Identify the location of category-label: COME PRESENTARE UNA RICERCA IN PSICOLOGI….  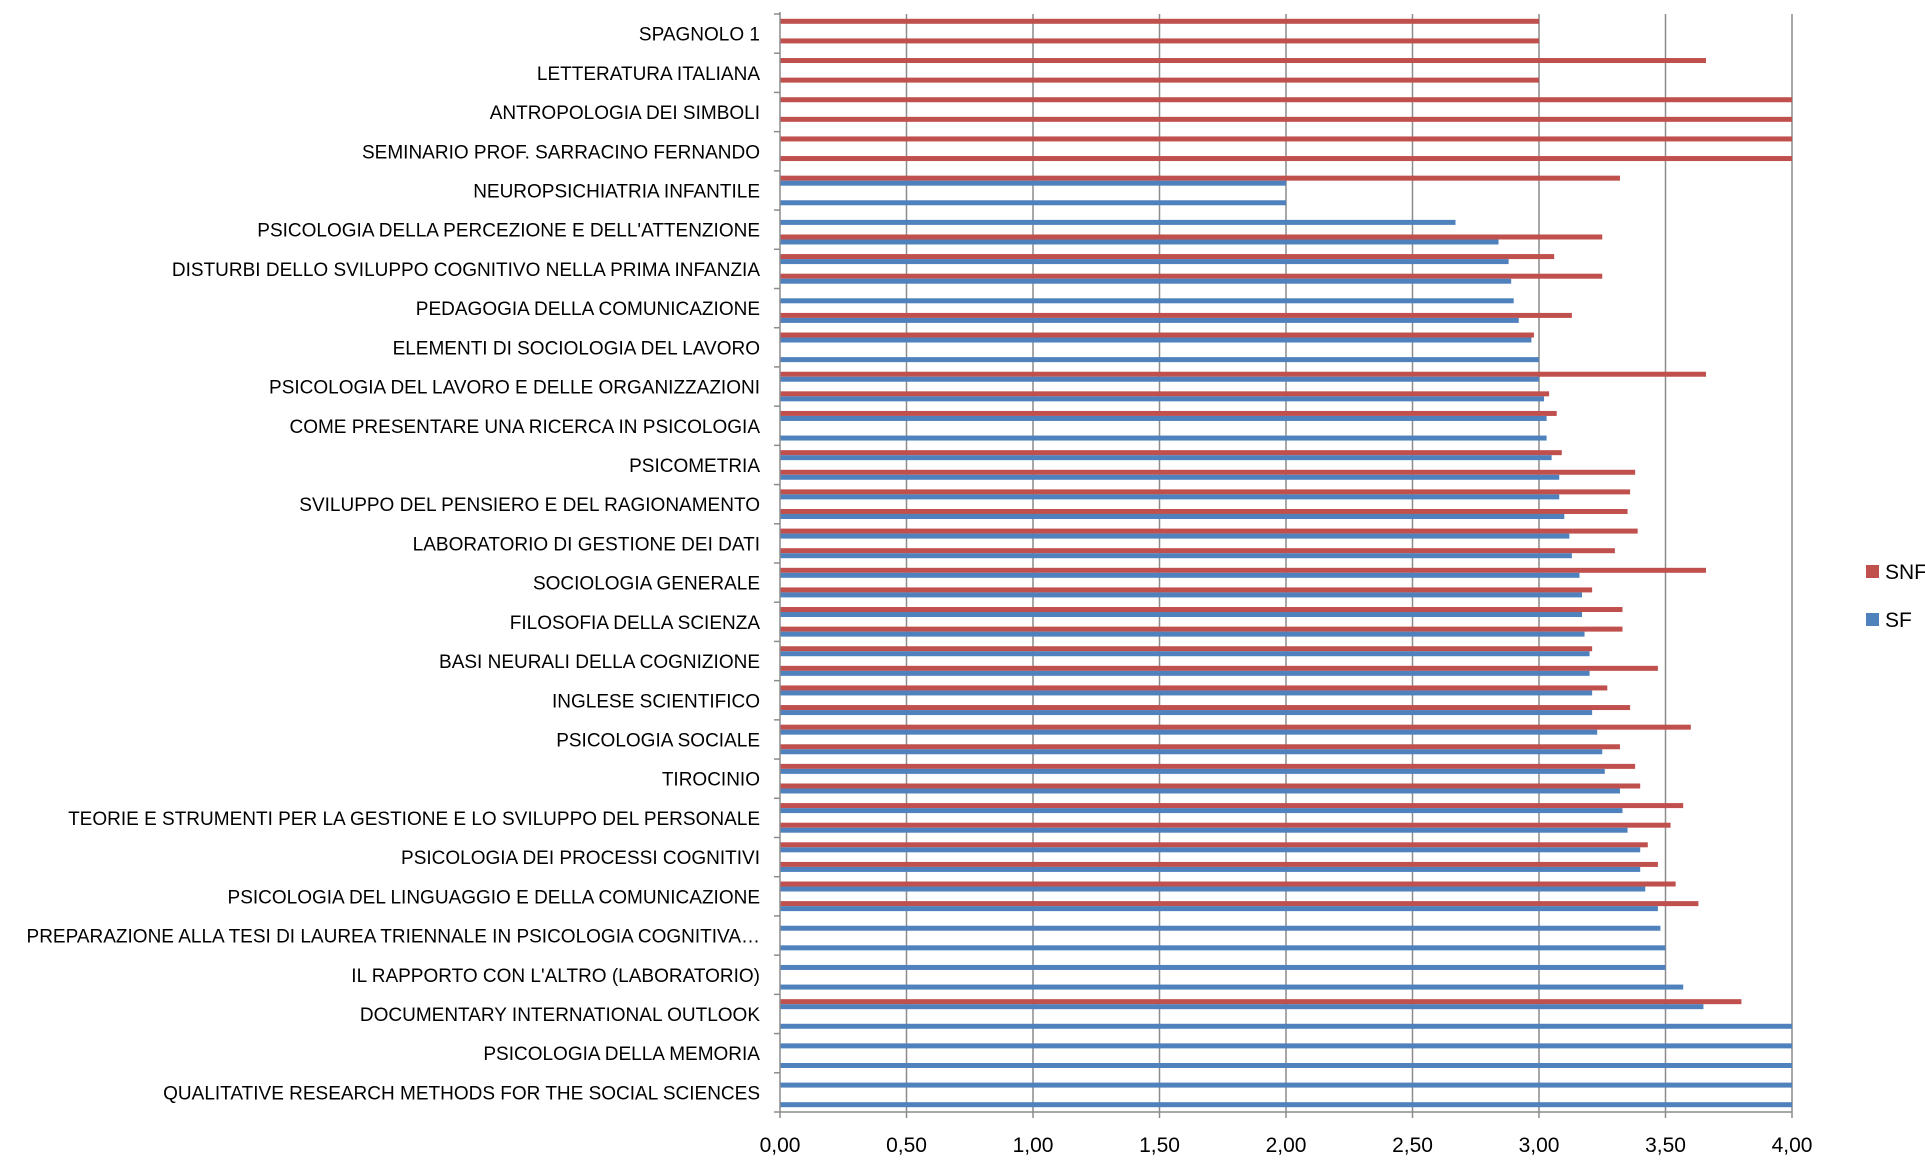
(524, 427).